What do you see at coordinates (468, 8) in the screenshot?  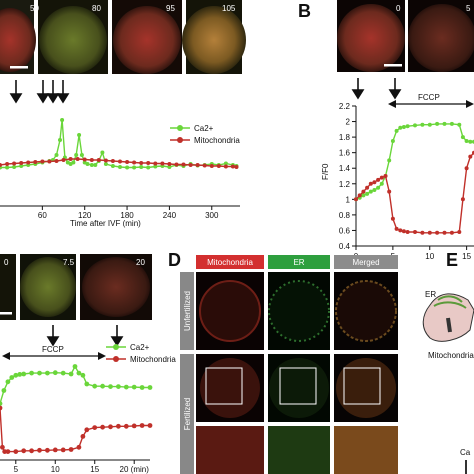 I see `timestamp-b-2: 5` at bounding box center [468, 8].